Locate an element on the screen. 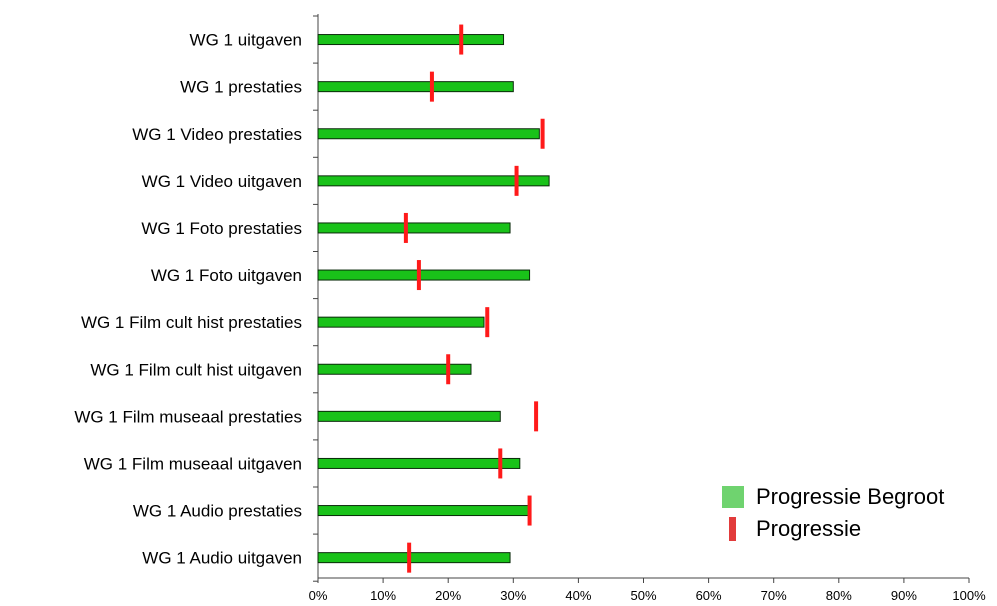  category-label: WG 1 prestaties is located at coordinates (241, 87).